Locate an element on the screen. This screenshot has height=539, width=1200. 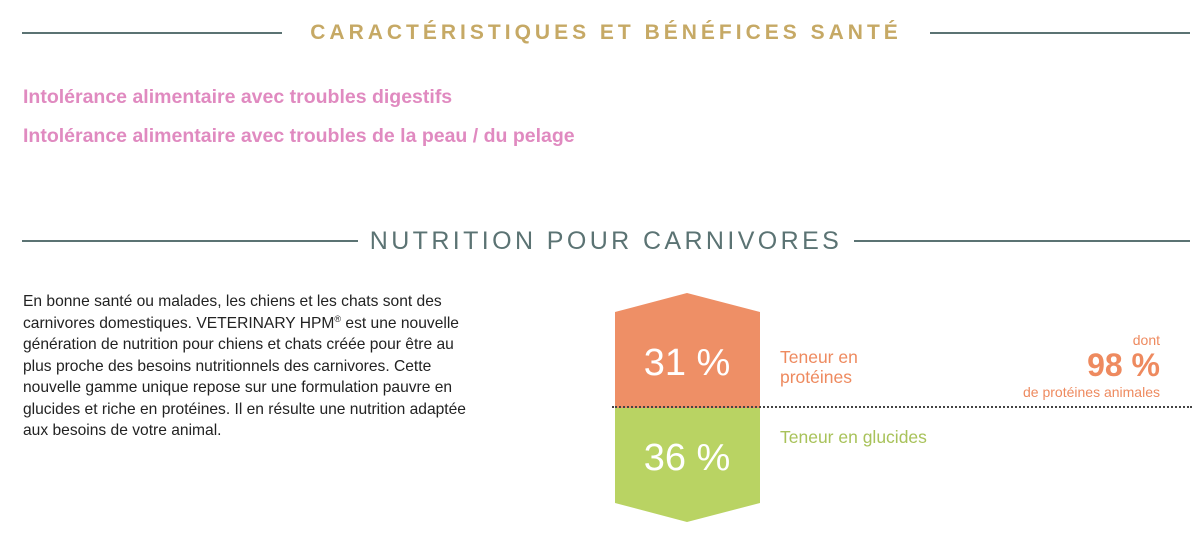
intro-line: aux besoins de votre animal. is located at coordinates (122, 430).